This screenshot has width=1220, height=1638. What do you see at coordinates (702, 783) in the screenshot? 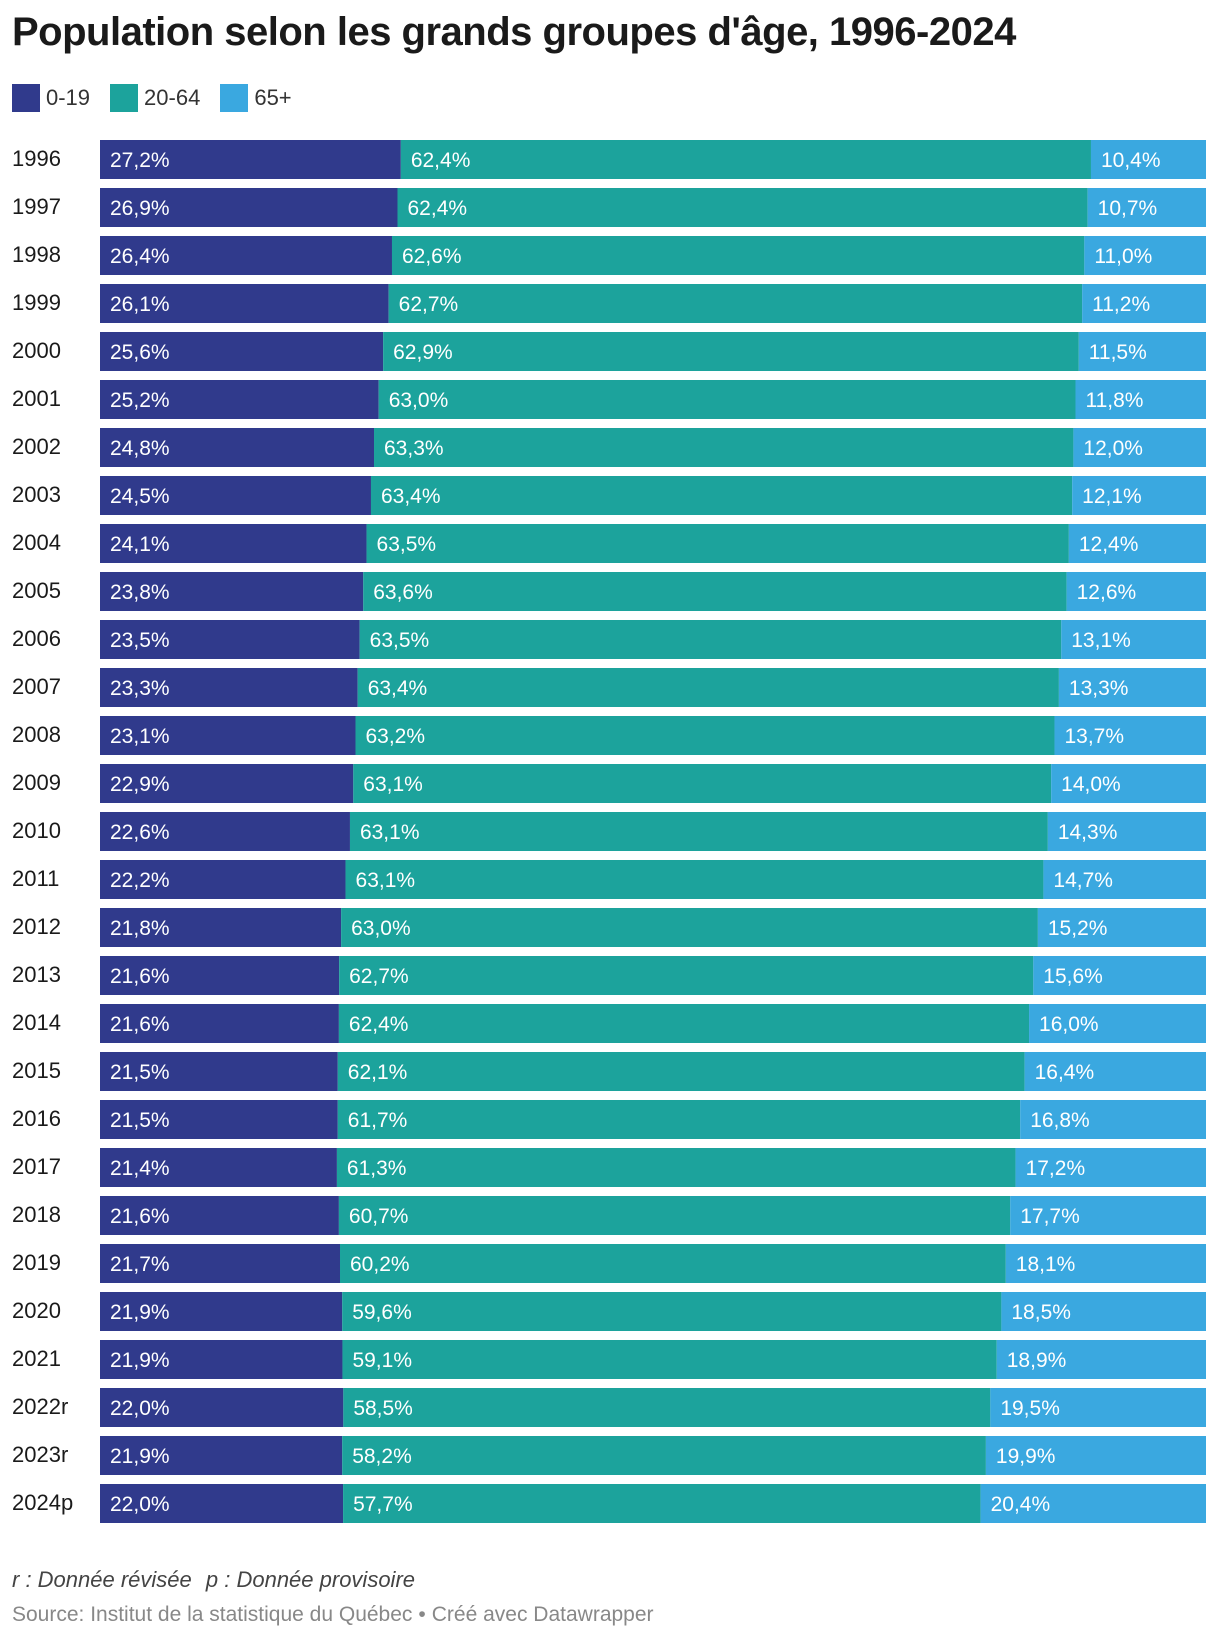
I see `bar-20-64-2009` at bounding box center [702, 783].